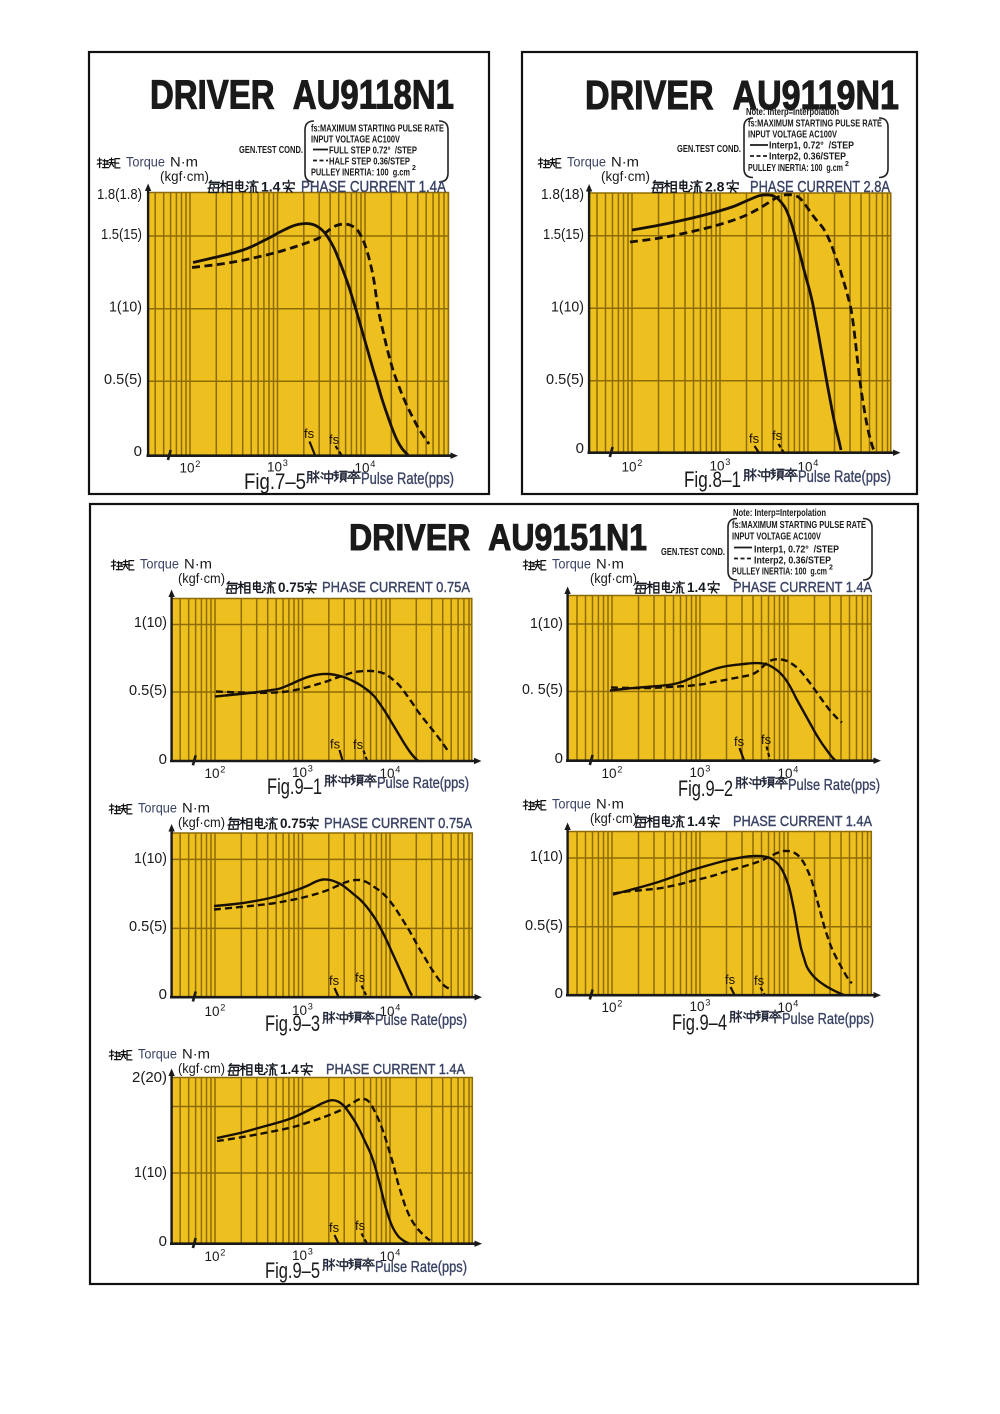 Image resolution: width=1000 pixels, height=1414 pixels. I want to click on svg-text: FULL STEP 0.72° /STEP, so click(373, 151).